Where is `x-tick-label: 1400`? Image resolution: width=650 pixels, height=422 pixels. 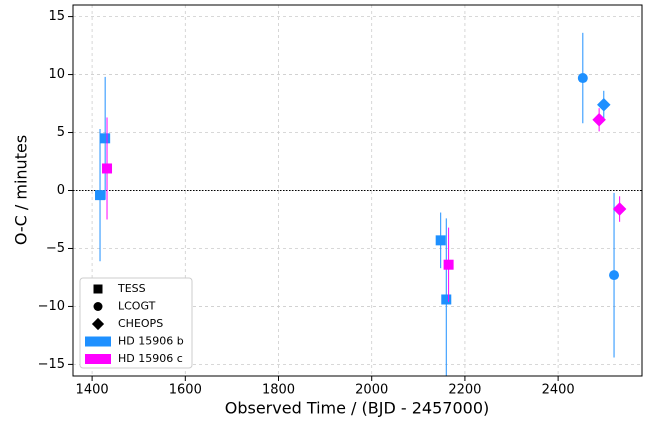 x-tick-label: 1400 is located at coordinates (92, 390).